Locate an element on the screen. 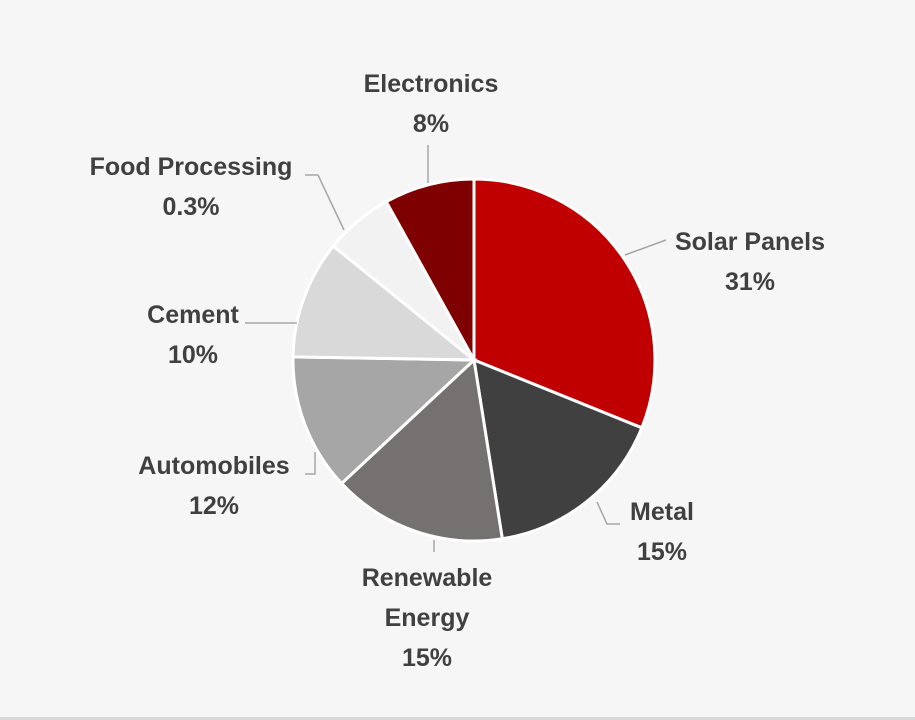 Image resolution: width=915 pixels, height=720 pixels. pie-slice-solar-panels is located at coordinates (564, 303).